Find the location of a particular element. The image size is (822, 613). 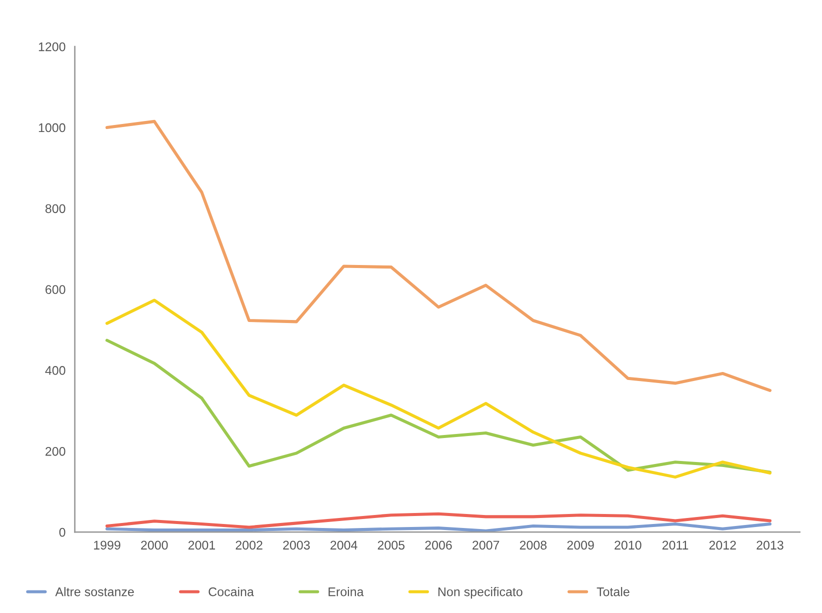

y-tick-label: 1000 is located at coordinates (52, 127).